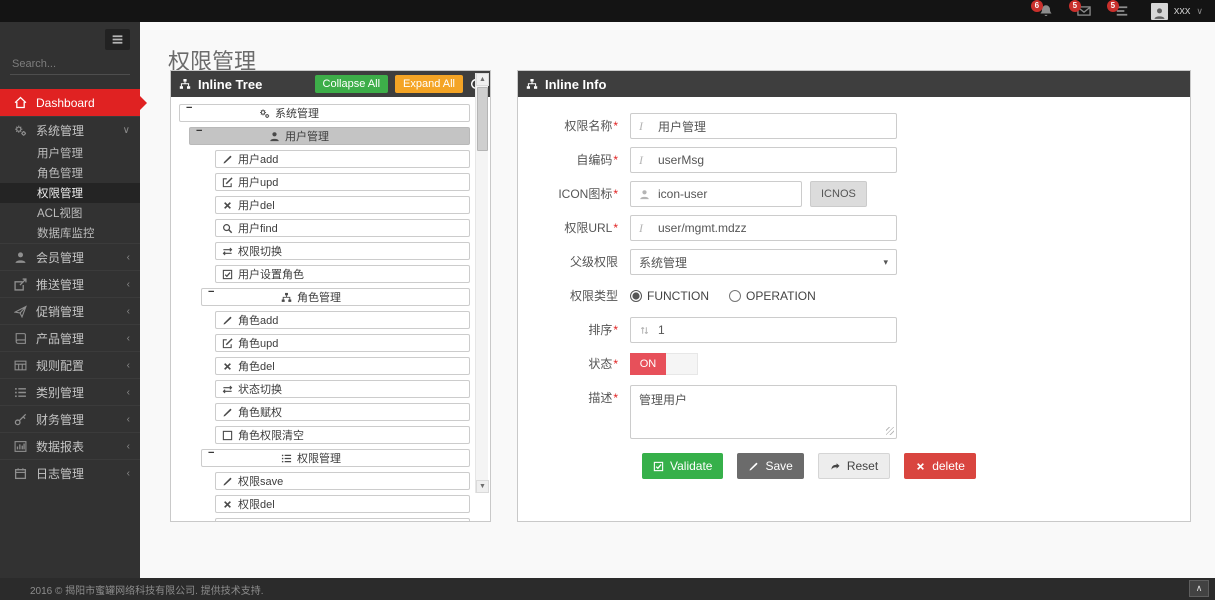 The image size is (1215, 600). Describe the element at coordinates (735, 296) in the screenshot. I see `operation-radio-input` at that location.